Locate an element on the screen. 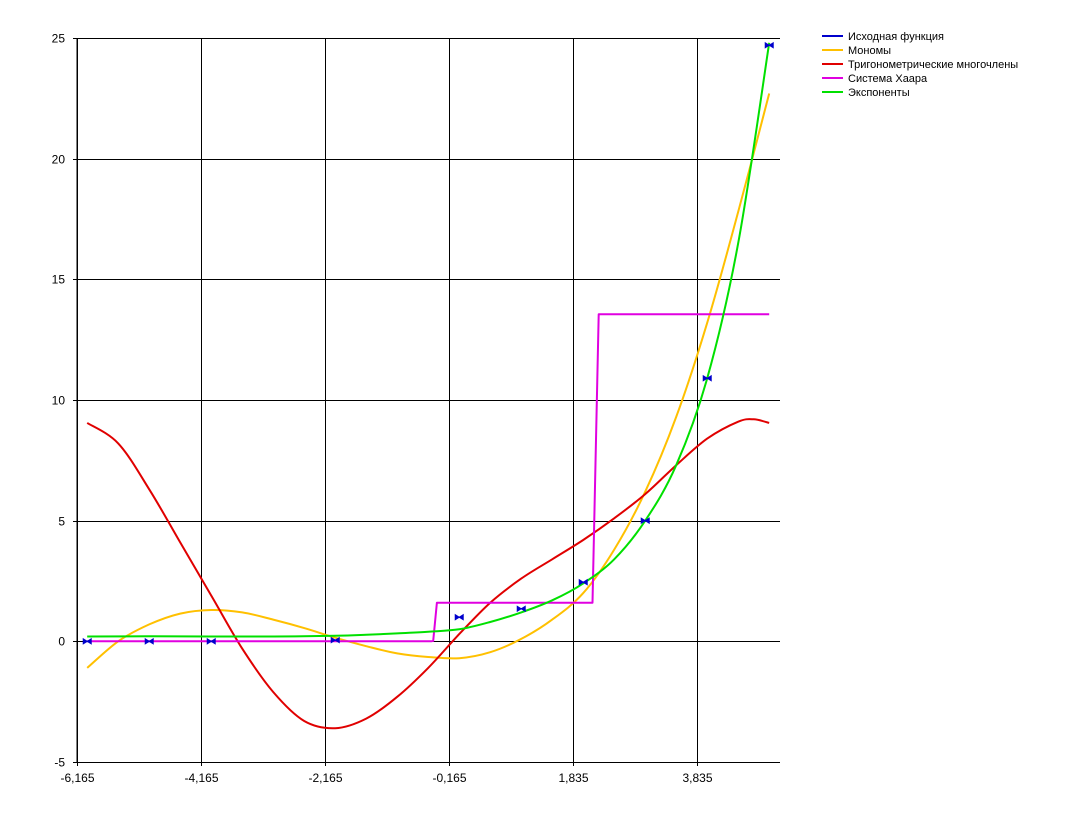  legend-label: Тригонометрические многочлены is located at coordinates (933, 65).